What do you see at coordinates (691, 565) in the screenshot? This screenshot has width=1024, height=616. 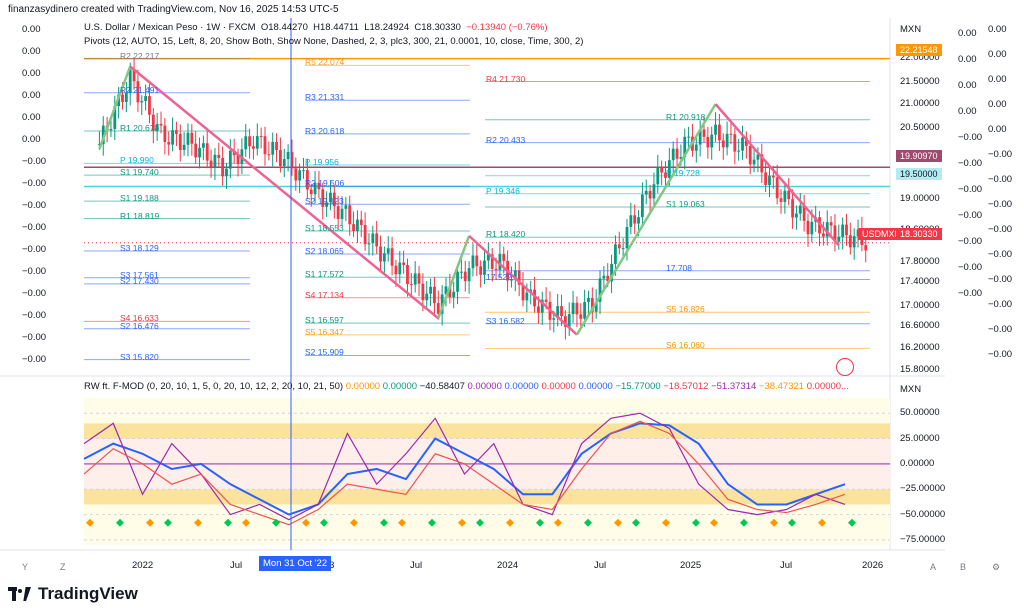 I see `time-tick: 2025` at bounding box center [691, 565].